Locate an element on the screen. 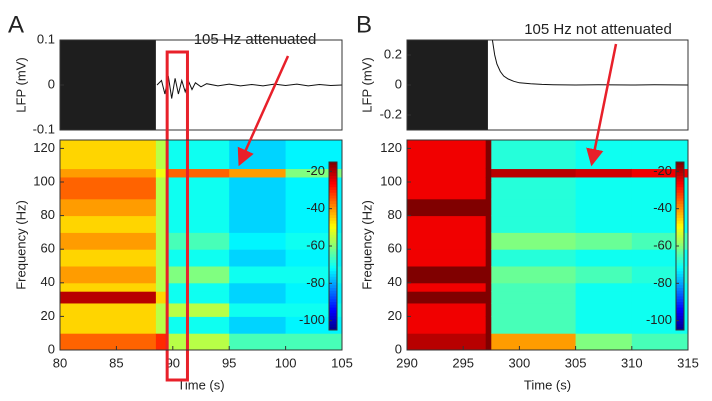 The height and width of the screenshot is (401, 712). y-tick-label: 80 is located at coordinates (48, 214).